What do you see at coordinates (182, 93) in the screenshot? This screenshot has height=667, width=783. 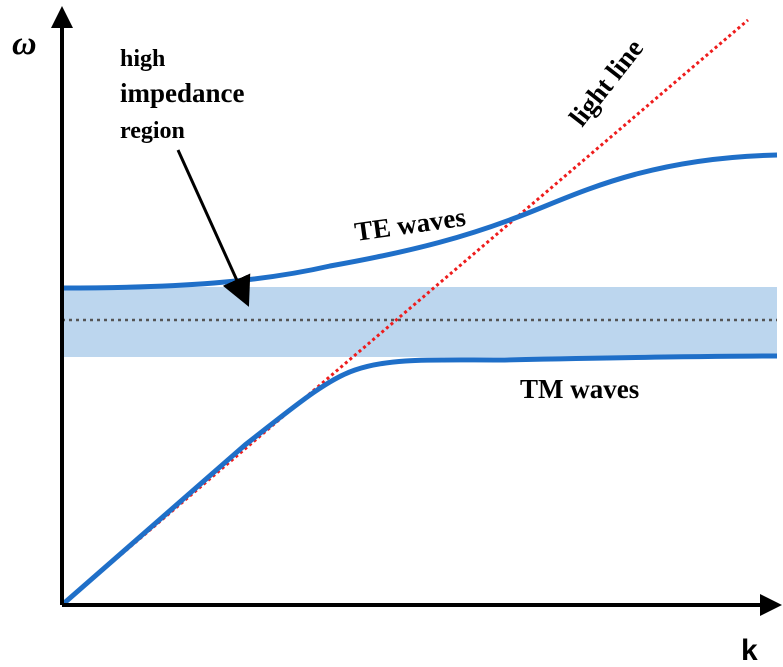 I see `region-label-line2: impedance` at bounding box center [182, 93].